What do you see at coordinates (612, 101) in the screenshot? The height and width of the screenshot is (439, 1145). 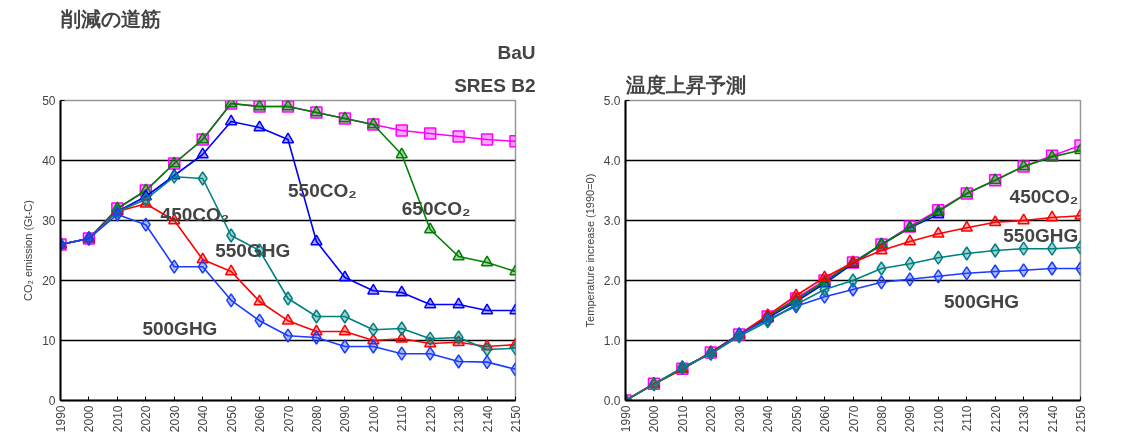 I see `y-tick-label: 5.0` at bounding box center [612, 101].